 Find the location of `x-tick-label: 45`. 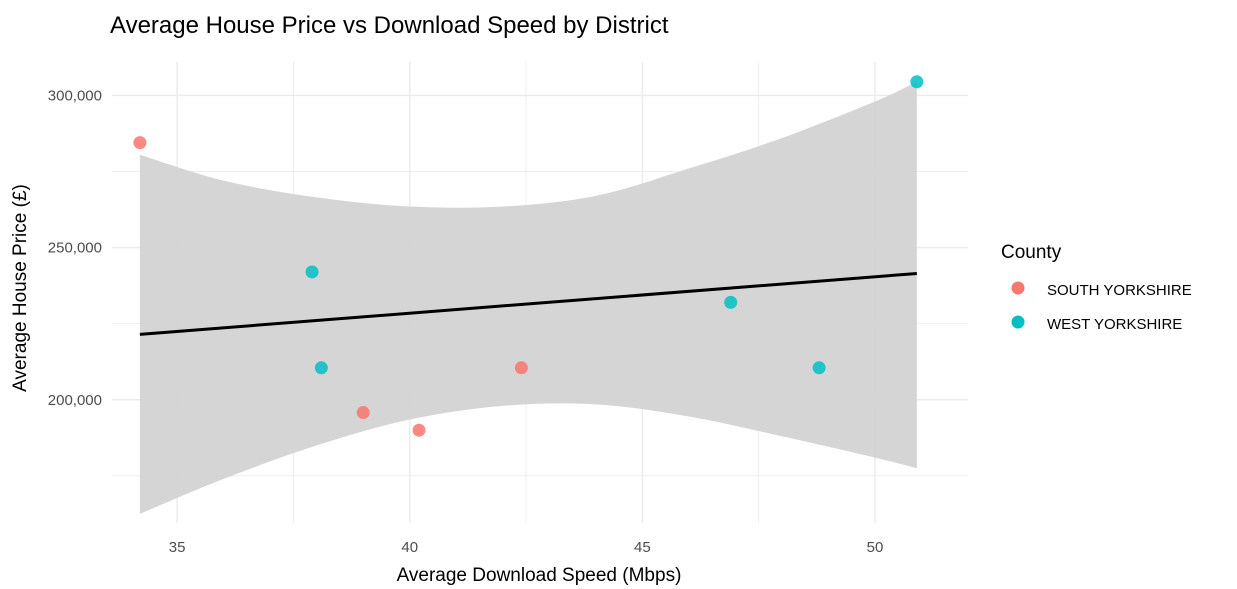

x-tick-label: 45 is located at coordinates (642, 547).